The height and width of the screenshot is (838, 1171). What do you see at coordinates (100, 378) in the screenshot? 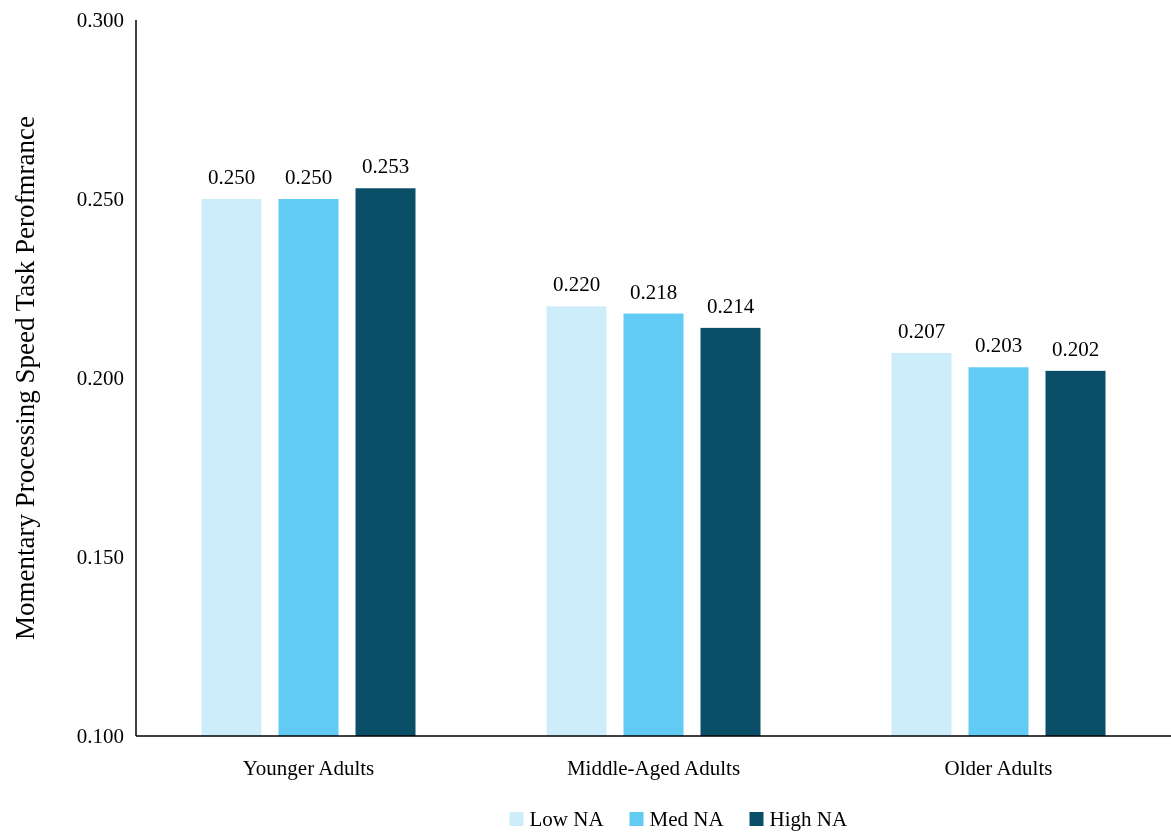
I see `y-tick-label: 0.200` at bounding box center [100, 378].